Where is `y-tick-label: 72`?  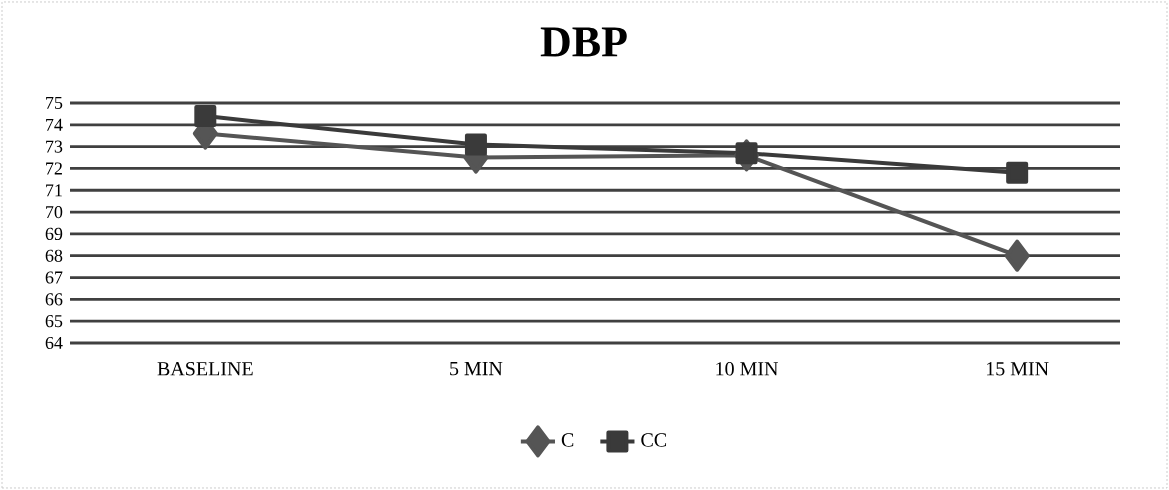
y-tick-label: 72 is located at coordinates (54, 168).